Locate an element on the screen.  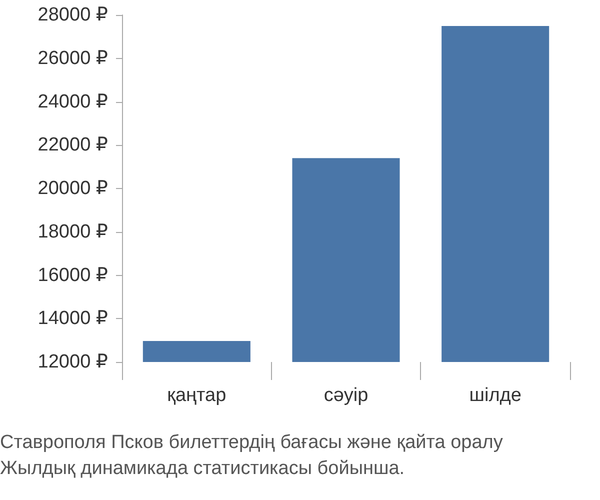
y-tick-label: 14000 ₽ is located at coordinates (73, 319).